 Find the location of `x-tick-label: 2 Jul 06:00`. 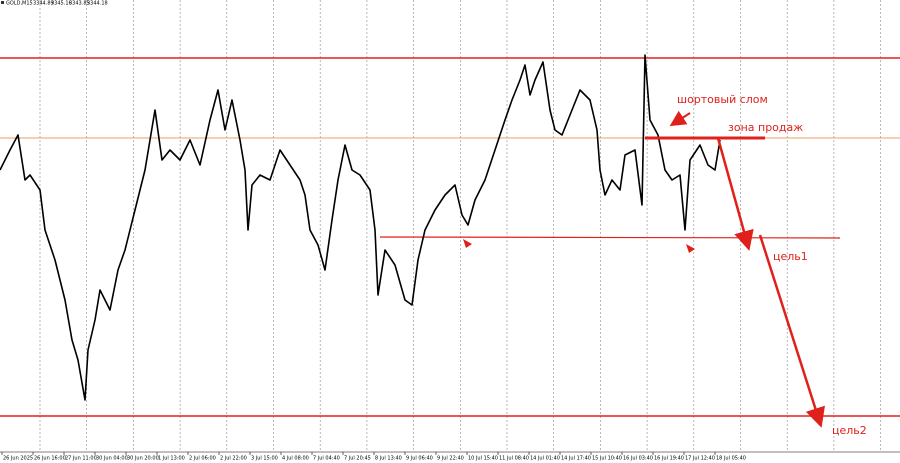

x-tick-label: 2 Jul 06:00 is located at coordinates (202, 459).